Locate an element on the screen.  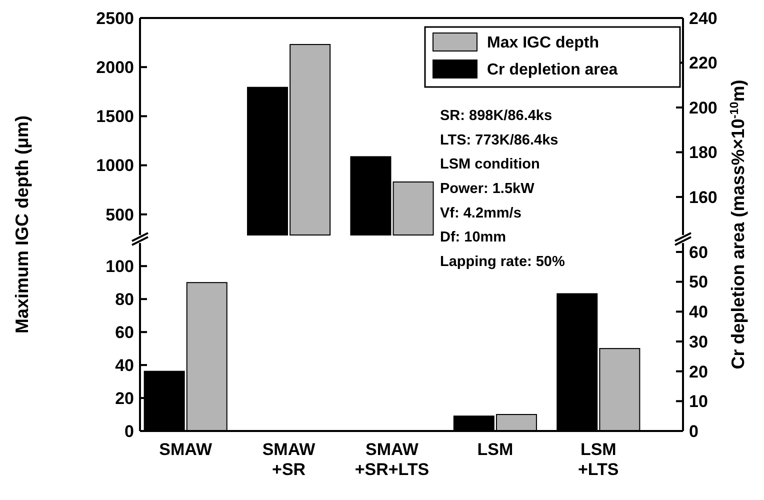
x-tick-label: SMAW is located at coordinates (186, 449).